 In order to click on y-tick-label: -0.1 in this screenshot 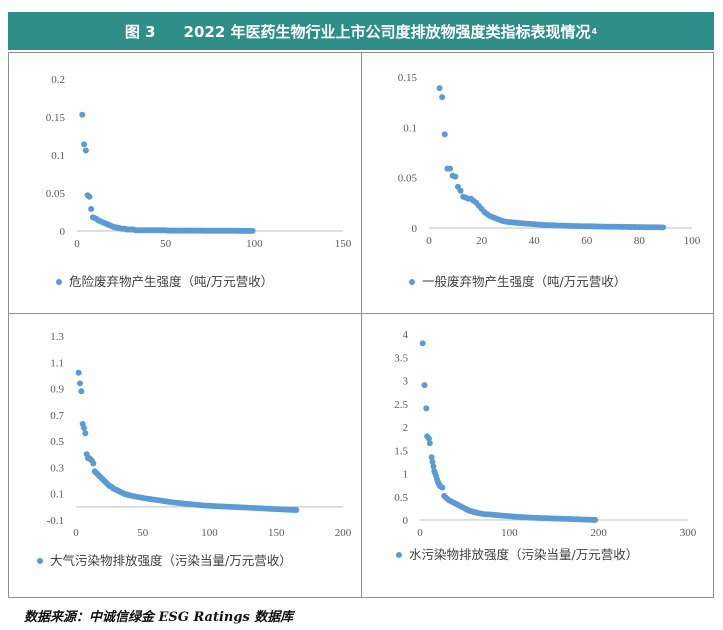, I will do `click(55, 521)`.